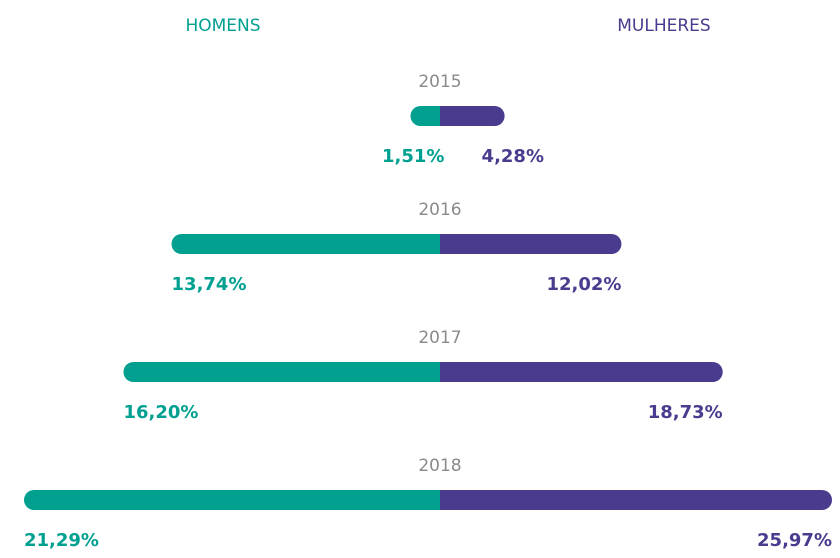  I want to click on legend-entry: HOMENS, so click(222, 26).